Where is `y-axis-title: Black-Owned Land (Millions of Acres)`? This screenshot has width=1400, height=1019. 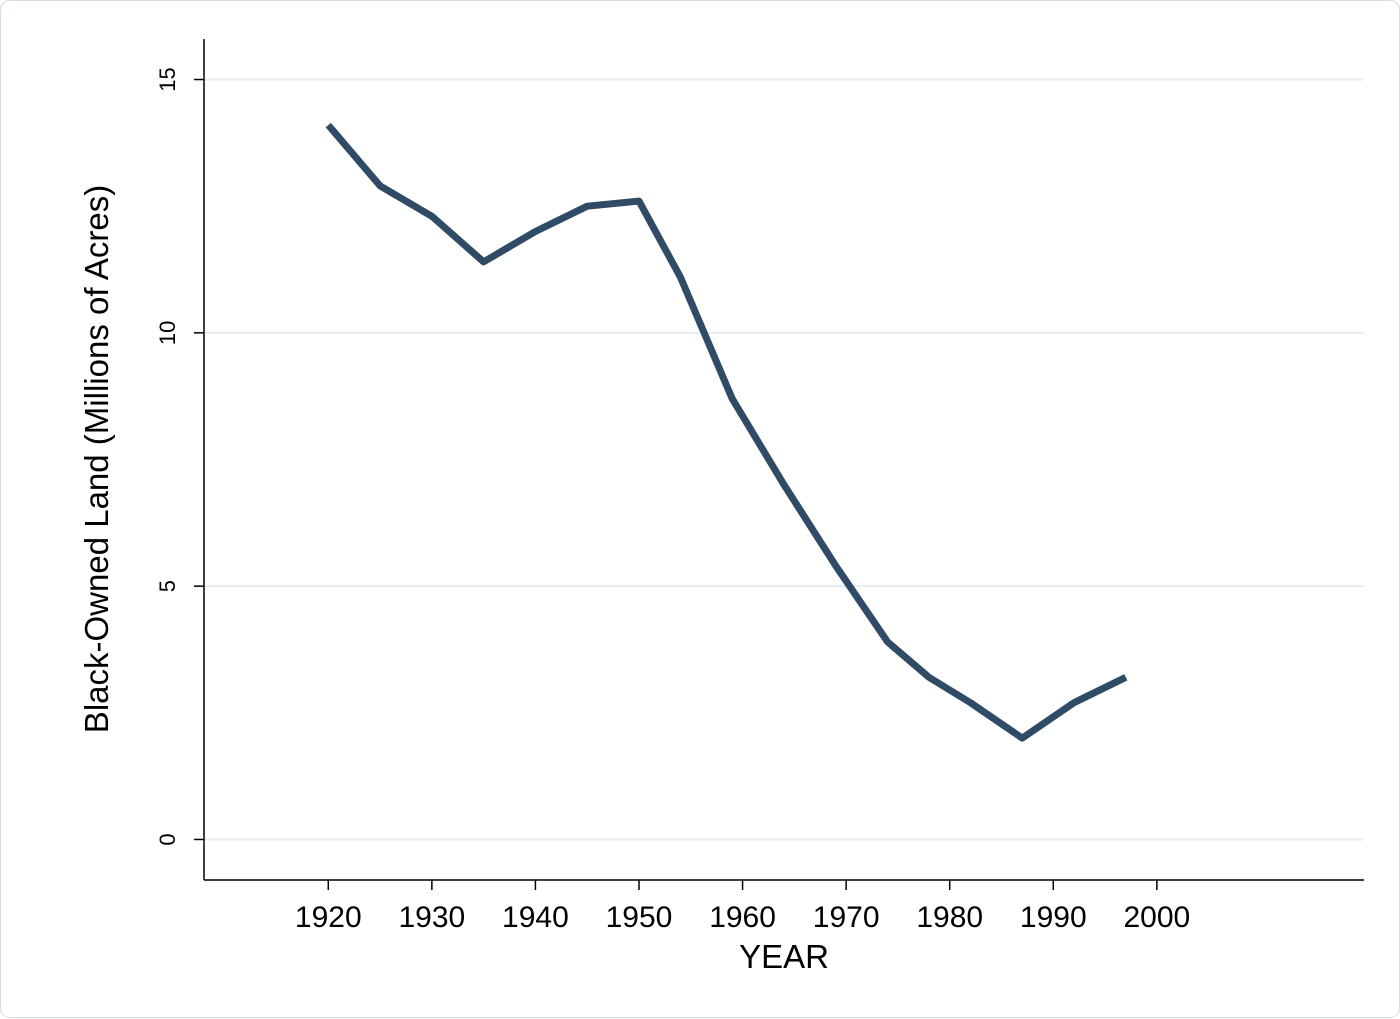 y-axis-title: Black-Owned Land (Millions of Acres) is located at coordinates (96, 459).